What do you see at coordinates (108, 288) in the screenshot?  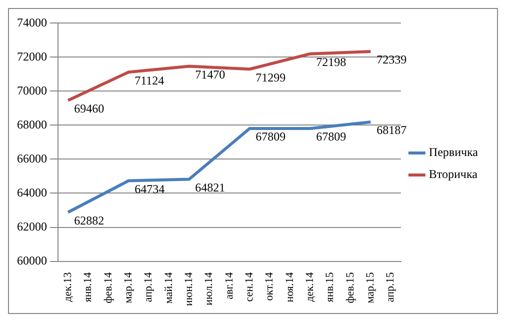 I see `x-tick-label: фев.14` at bounding box center [108, 288].